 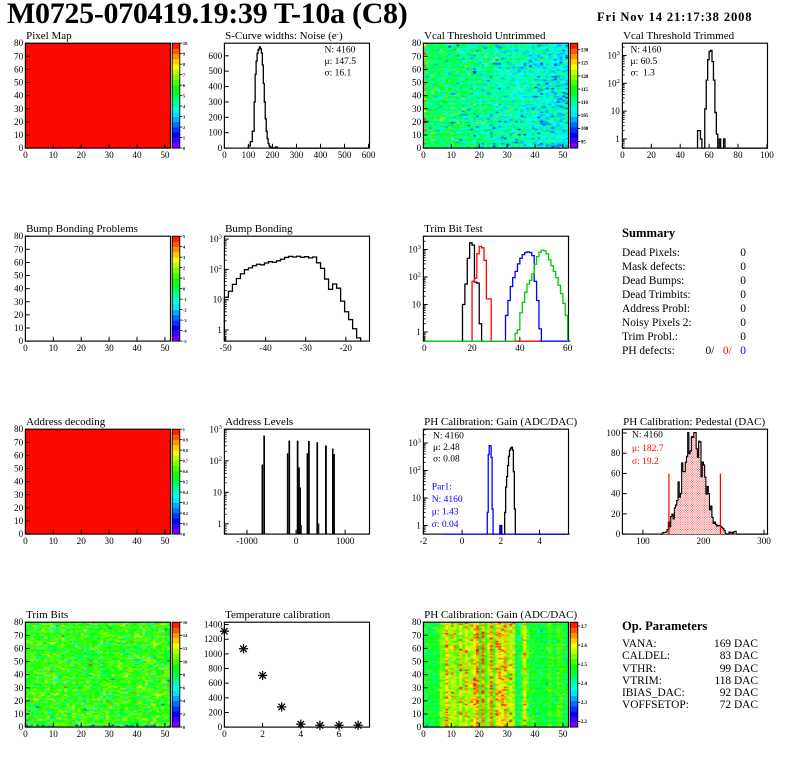 I want to click on svg-text: 4, so click(x=184, y=106).